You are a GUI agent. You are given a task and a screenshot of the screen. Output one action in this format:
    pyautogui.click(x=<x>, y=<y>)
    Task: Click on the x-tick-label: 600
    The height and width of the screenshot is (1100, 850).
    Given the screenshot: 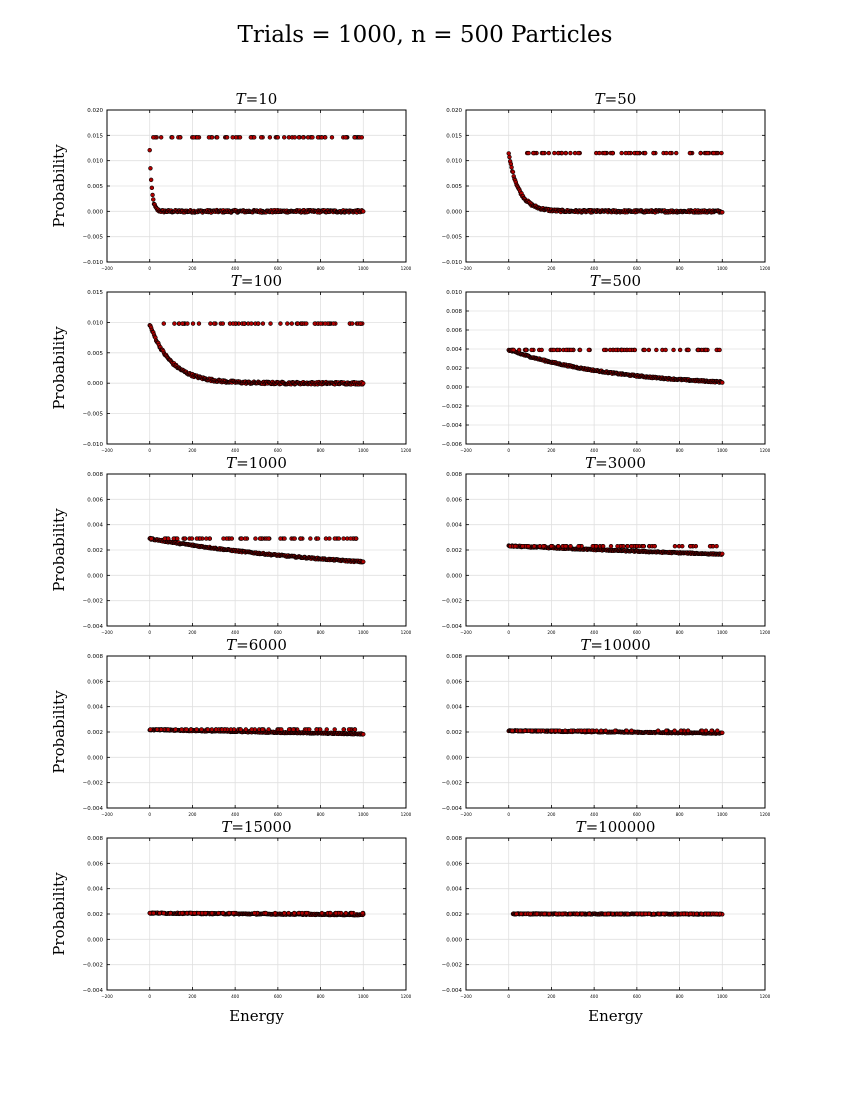 What is the action you would take?
    pyautogui.click(x=637, y=996)
    